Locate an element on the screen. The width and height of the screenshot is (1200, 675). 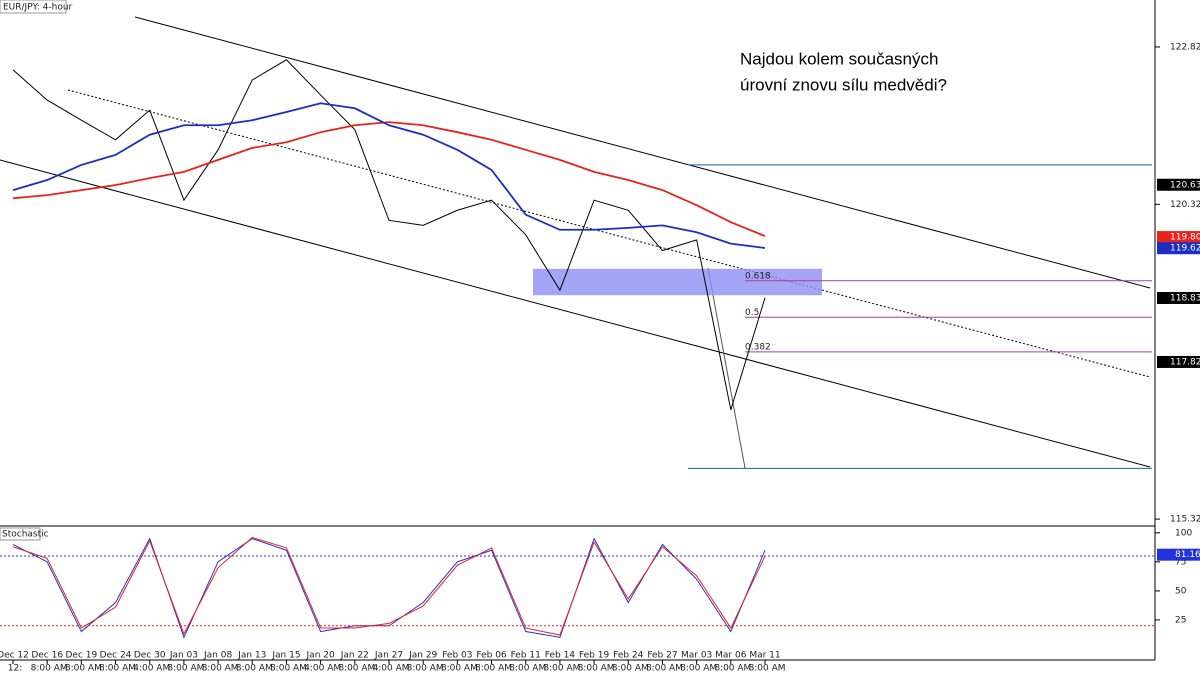
y-tick-label: 75 is located at coordinates (1180, 562).